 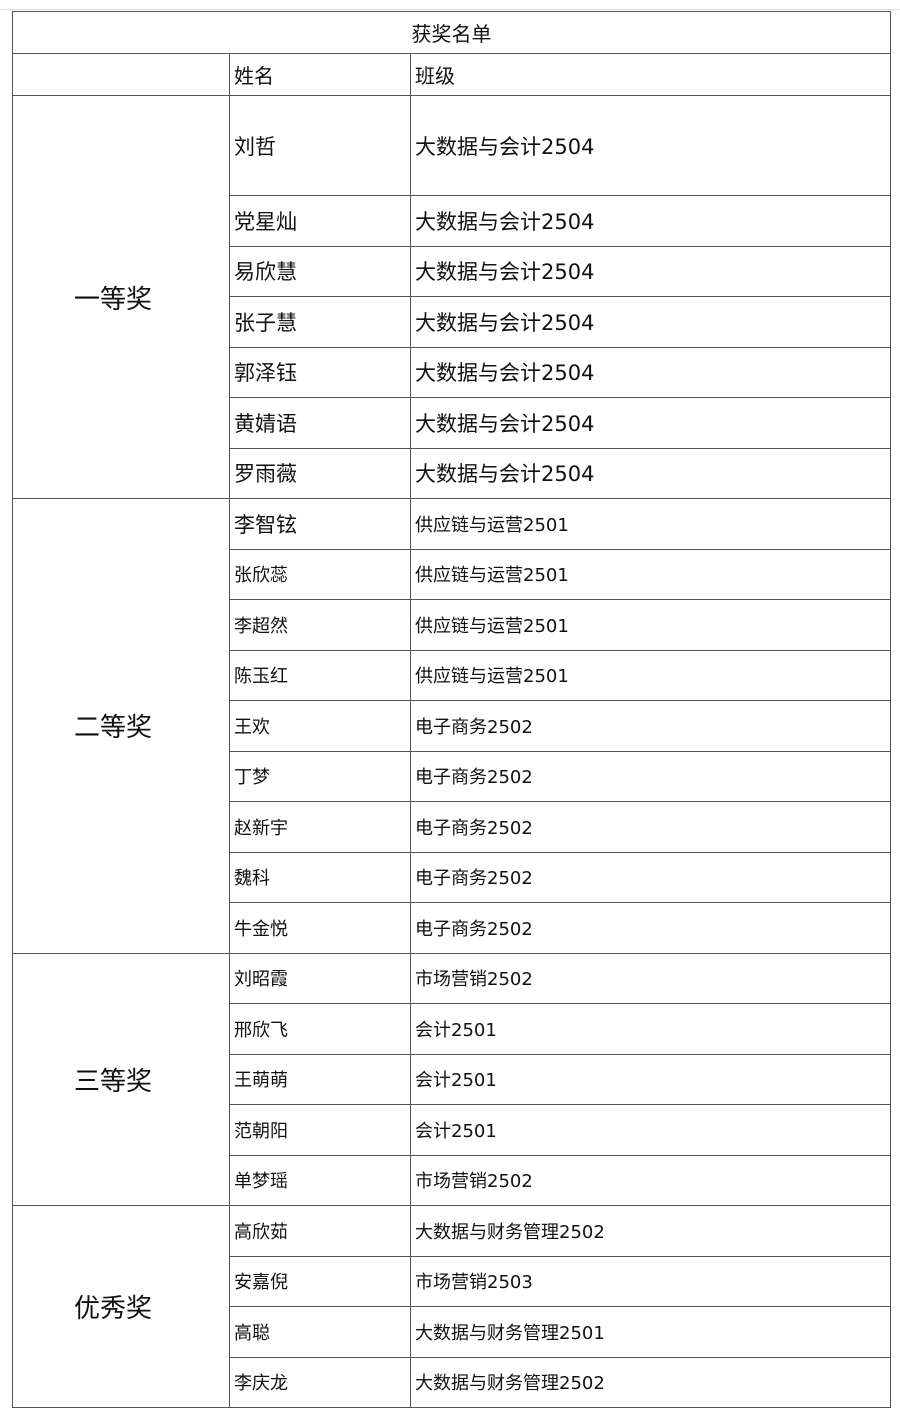 What do you see at coordinates (320, 675) in the screenshot?
I see `student-name: 陈玉红` at bounding box center [320, 675].